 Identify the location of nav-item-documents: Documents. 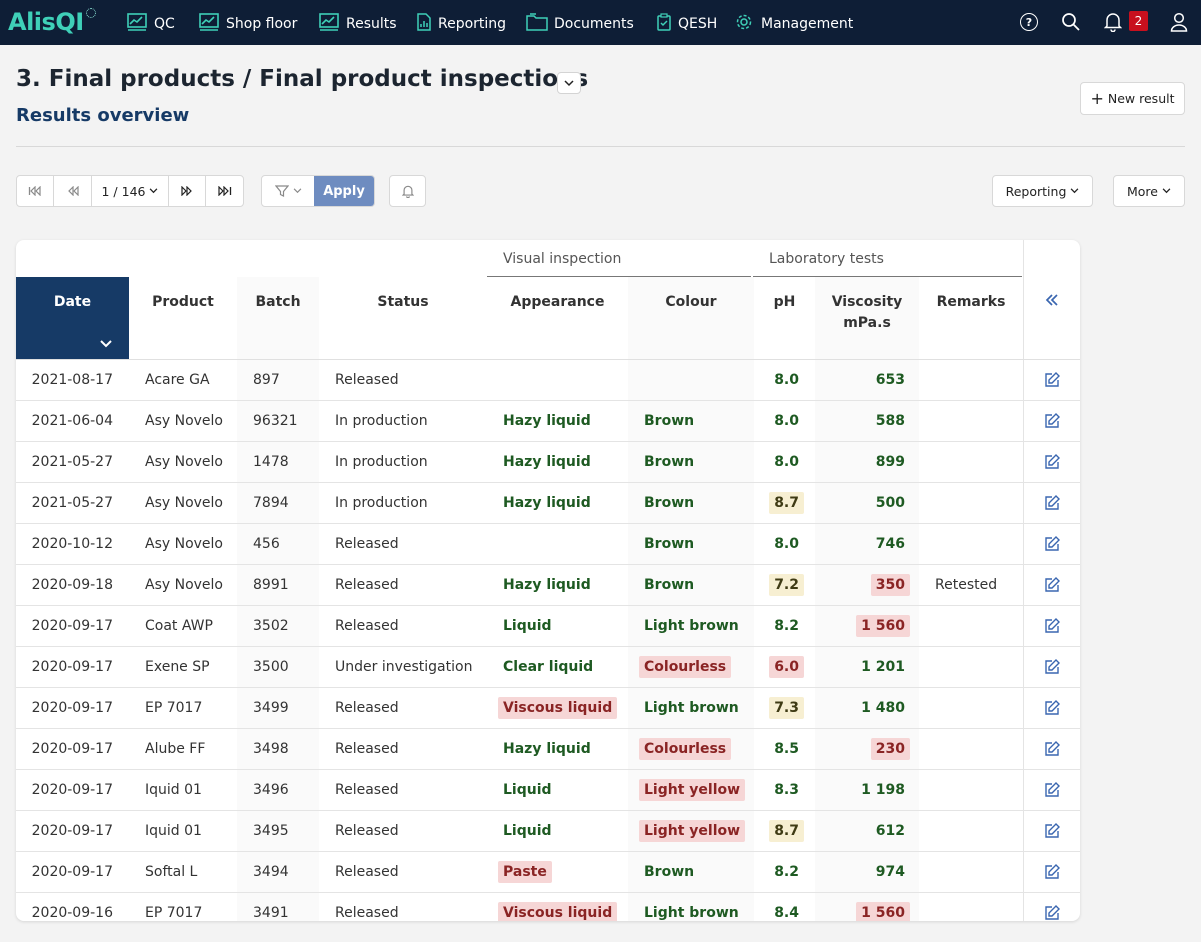
(580, 24).